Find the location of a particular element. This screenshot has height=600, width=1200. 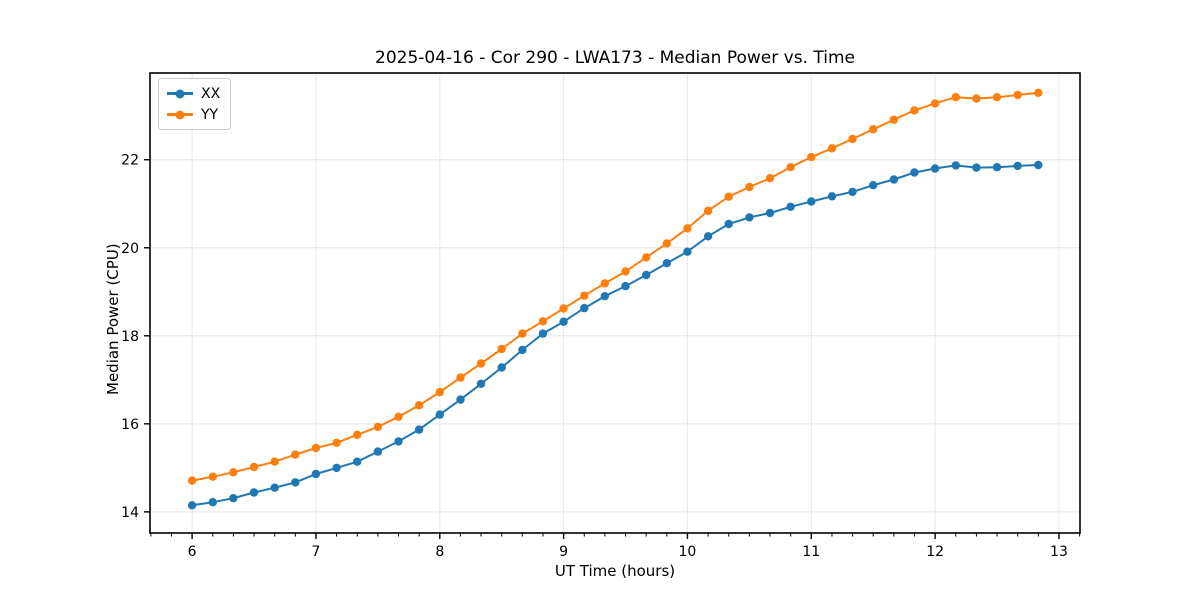

x-tick-label: 9 is located at coordinates (563, 552).